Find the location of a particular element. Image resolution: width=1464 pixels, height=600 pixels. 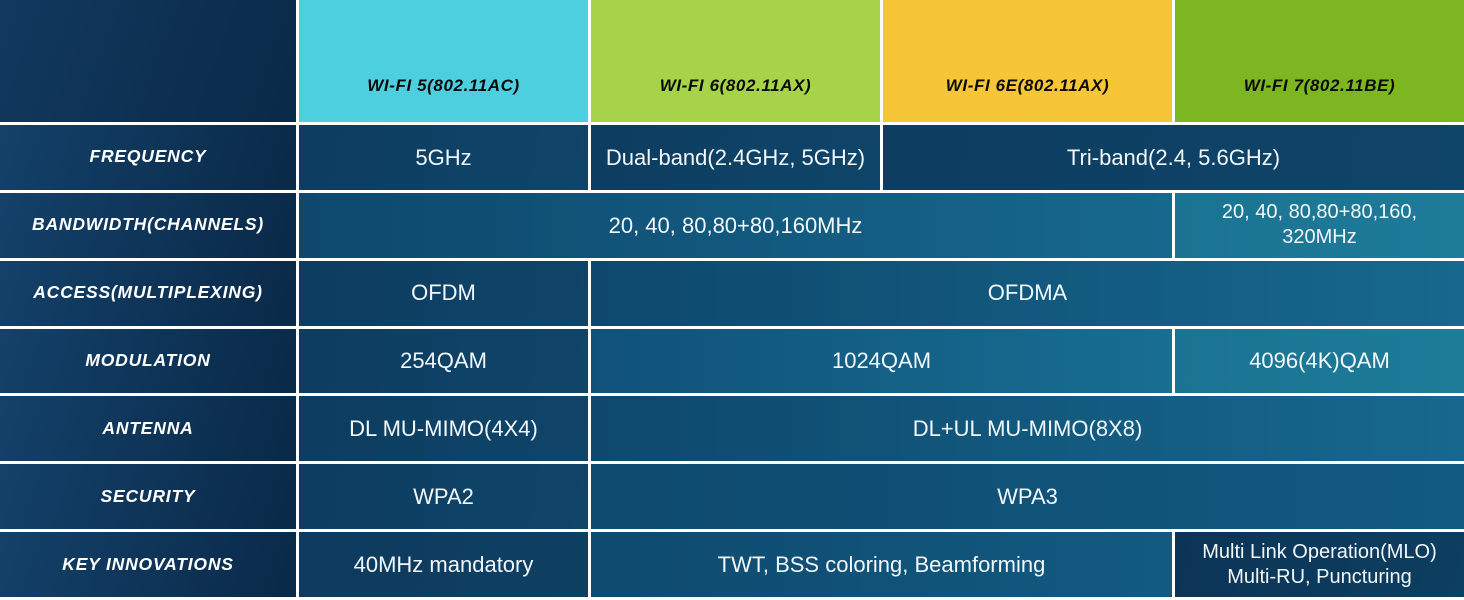

cell-bandwidth-wifi5-6-6e: 20, 40, 80,80+80,160MHz is located at coordinates (735, 225).